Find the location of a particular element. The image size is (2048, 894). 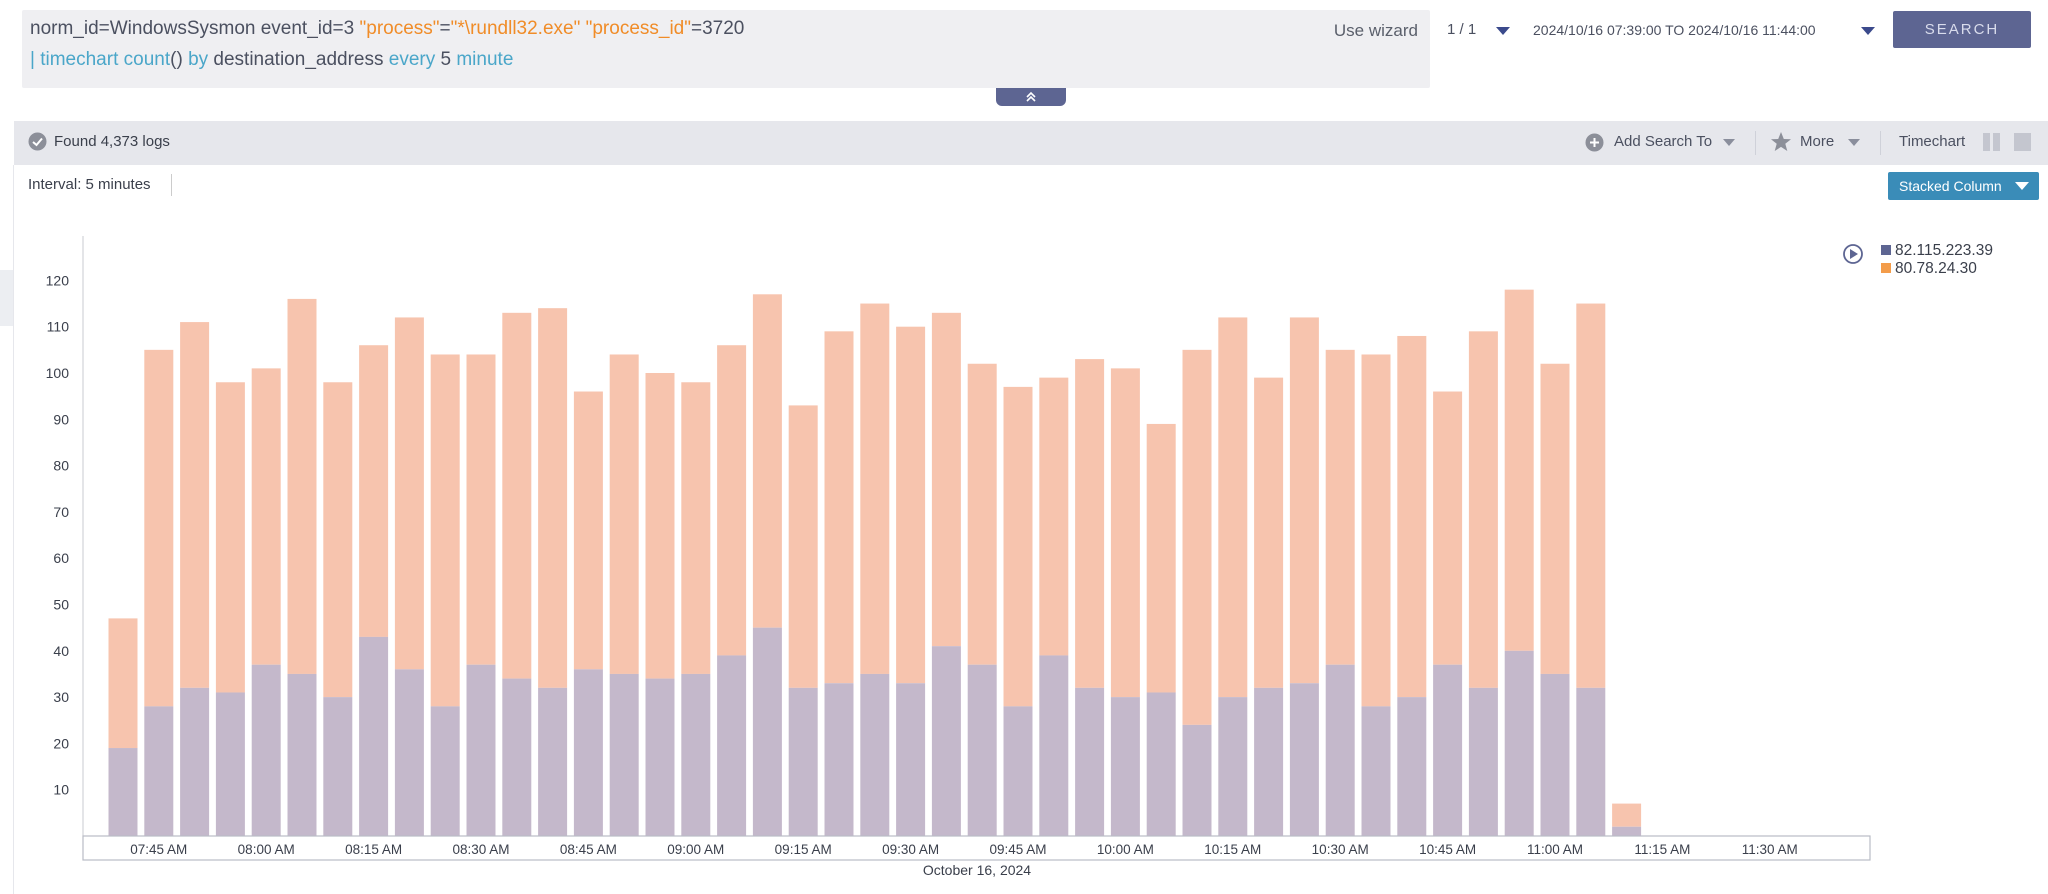

collapse-query-button is located at coordinates (1031, 97).